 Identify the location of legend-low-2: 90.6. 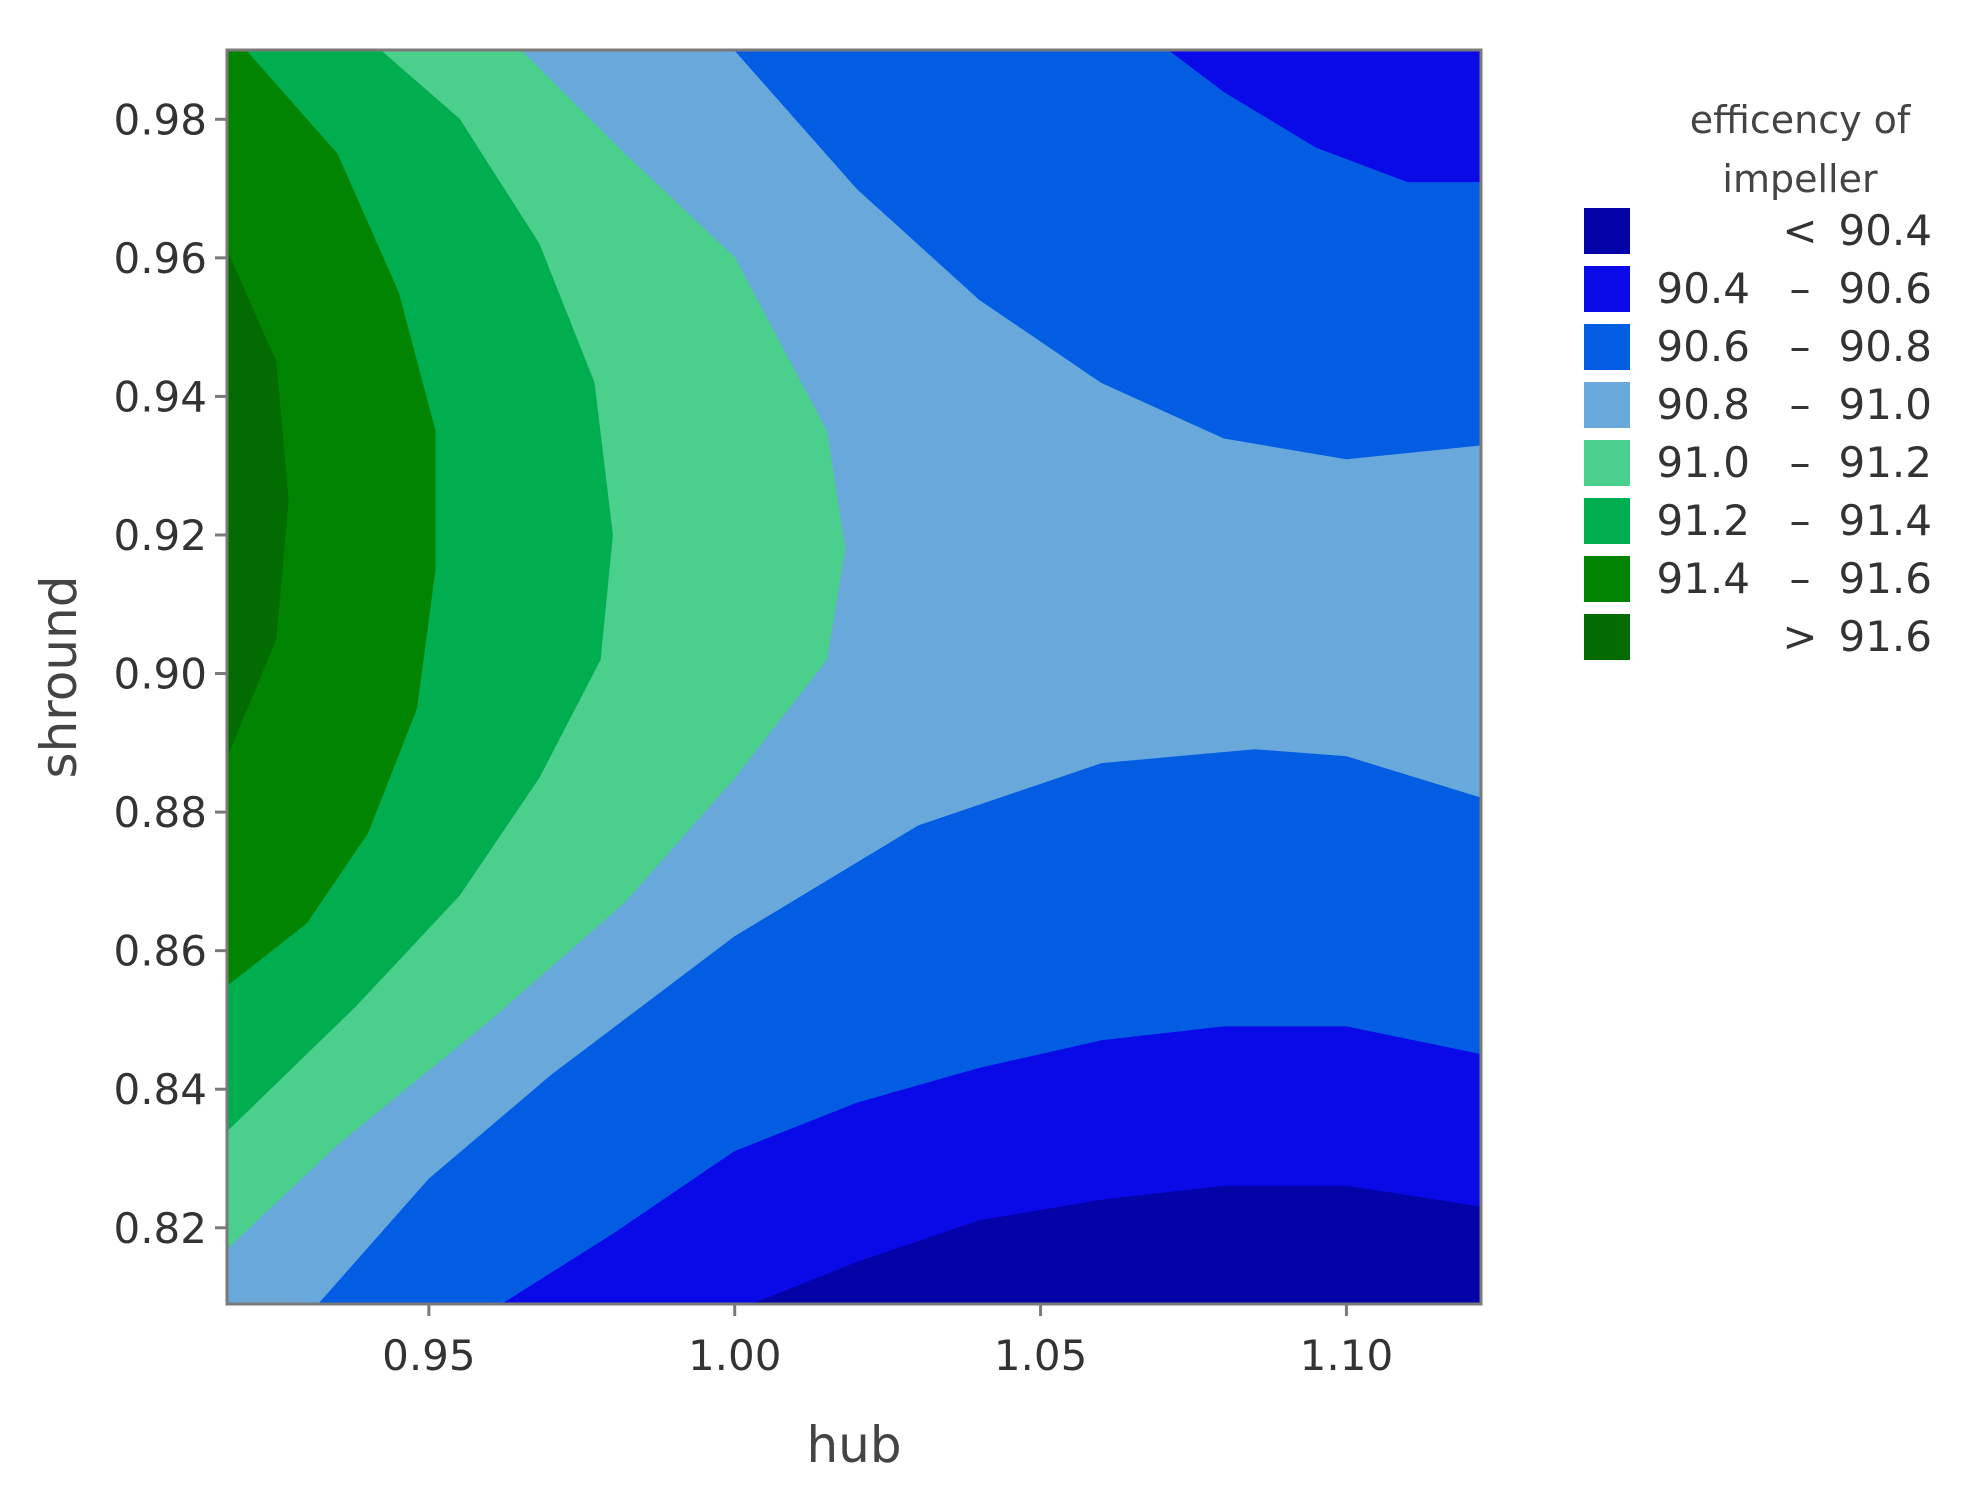
(1703, 346).